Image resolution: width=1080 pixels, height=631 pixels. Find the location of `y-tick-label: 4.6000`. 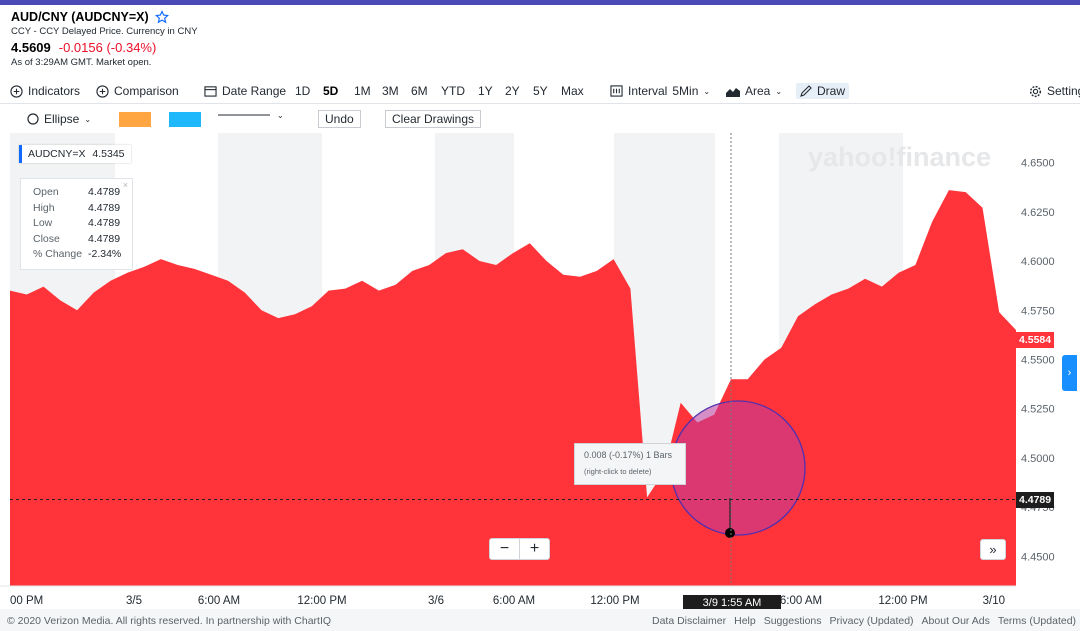

y-tick-label: 4.6000 is located at coordinates (1038, 262).